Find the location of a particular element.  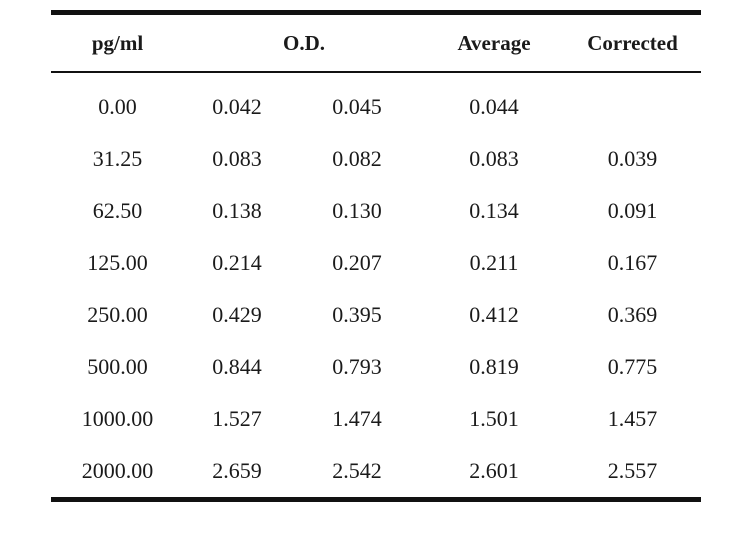

table-row: 31.25 0.083 0.082 0.083 0.039 is located at coordinates (376, 159).